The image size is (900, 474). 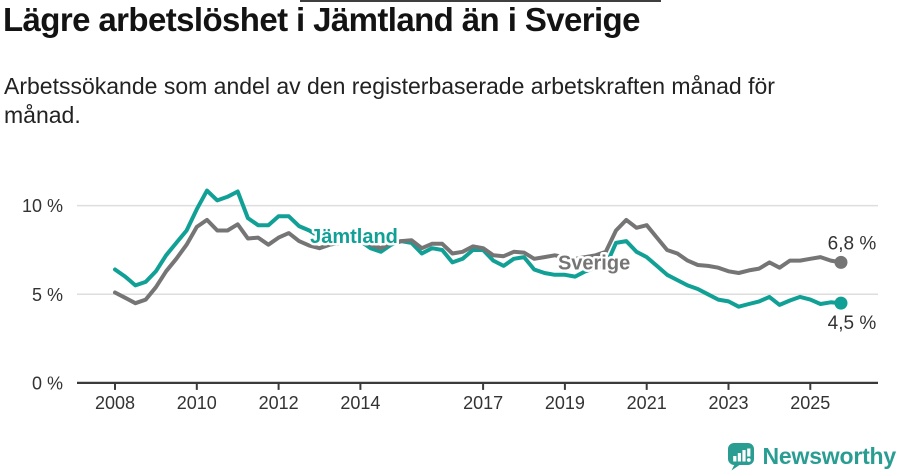 I want to click on x-tick-label: 2014, so click(x=360, y=403).